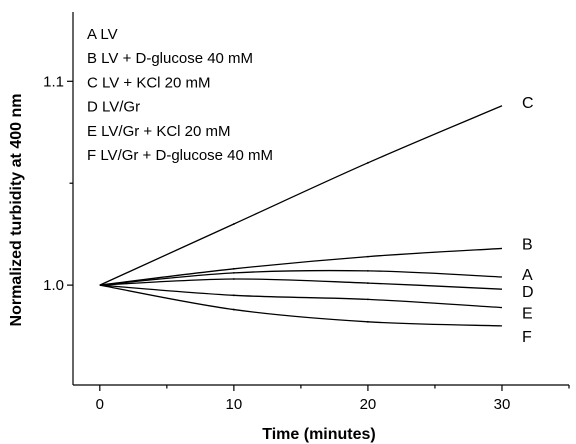  I want to click on y-axis-ticks: 1.0 1.1, so click(58, 183).